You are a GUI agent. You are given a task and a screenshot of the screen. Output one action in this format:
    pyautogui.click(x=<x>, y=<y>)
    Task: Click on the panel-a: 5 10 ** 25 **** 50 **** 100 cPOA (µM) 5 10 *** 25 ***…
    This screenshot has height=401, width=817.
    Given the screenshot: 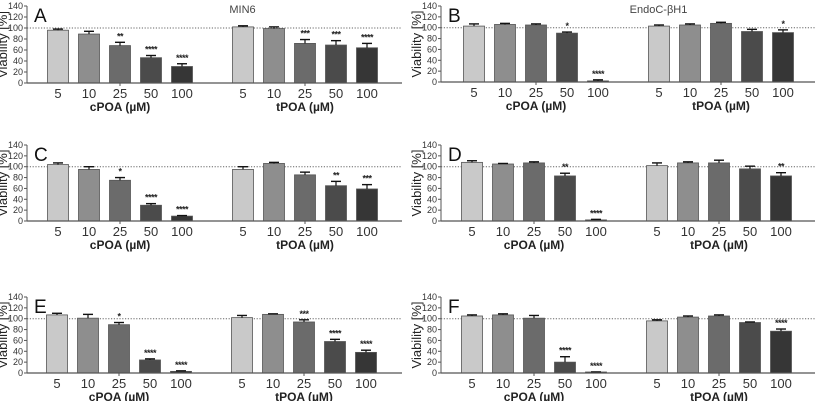 What is the action you would take?
    pyautogui.click(x=201, y=57)
    